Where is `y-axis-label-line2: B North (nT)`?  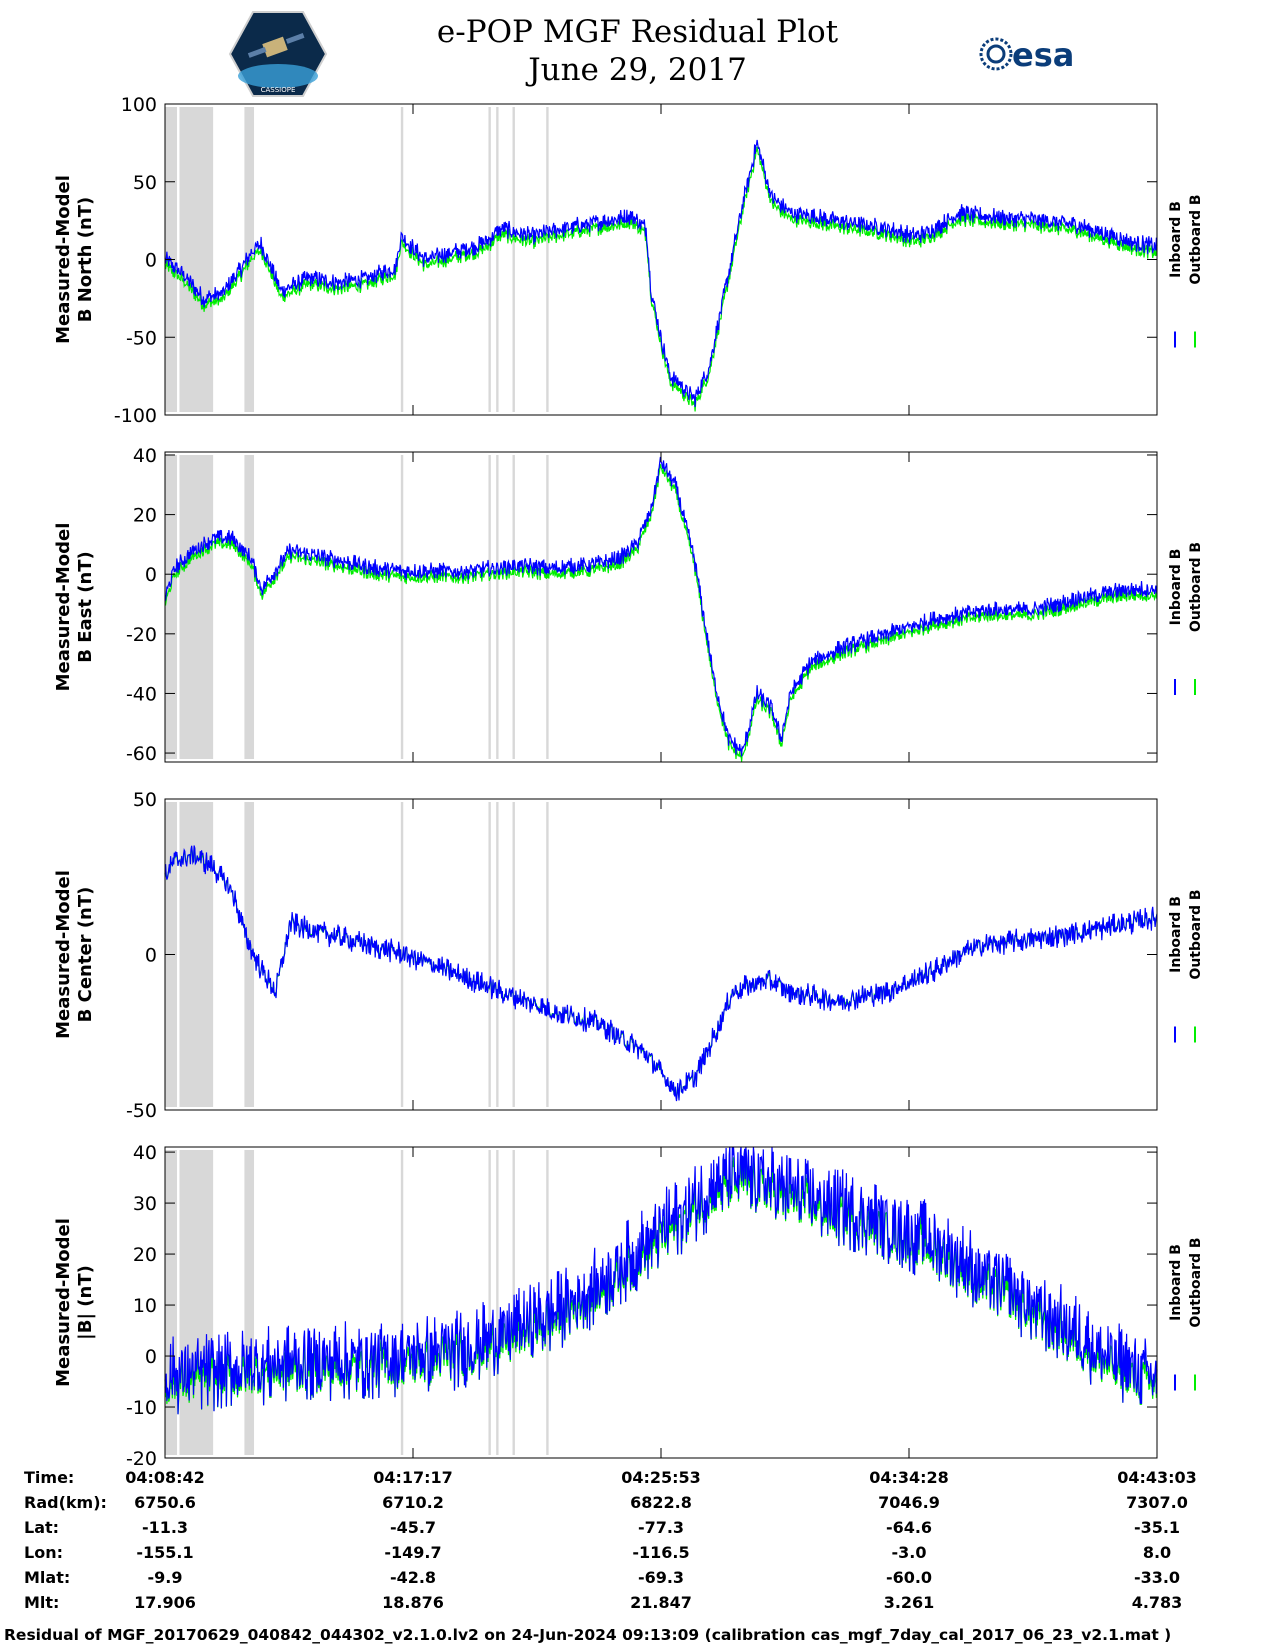 y-axis-label-line2: B North (nT) is located at coordinates (85, 260).